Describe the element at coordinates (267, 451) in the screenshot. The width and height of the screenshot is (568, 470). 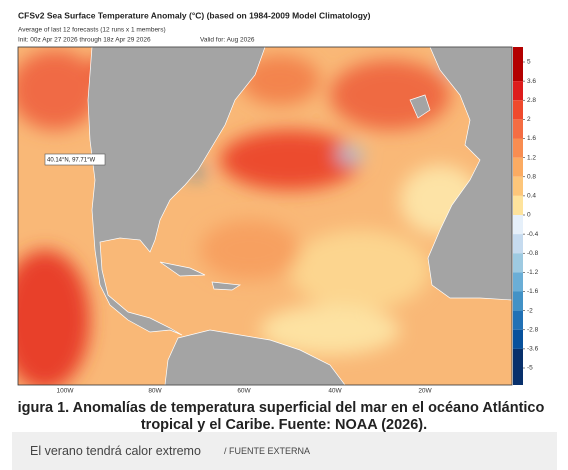
I see `footer-source: / FUENTE EXTERNA` at that location.